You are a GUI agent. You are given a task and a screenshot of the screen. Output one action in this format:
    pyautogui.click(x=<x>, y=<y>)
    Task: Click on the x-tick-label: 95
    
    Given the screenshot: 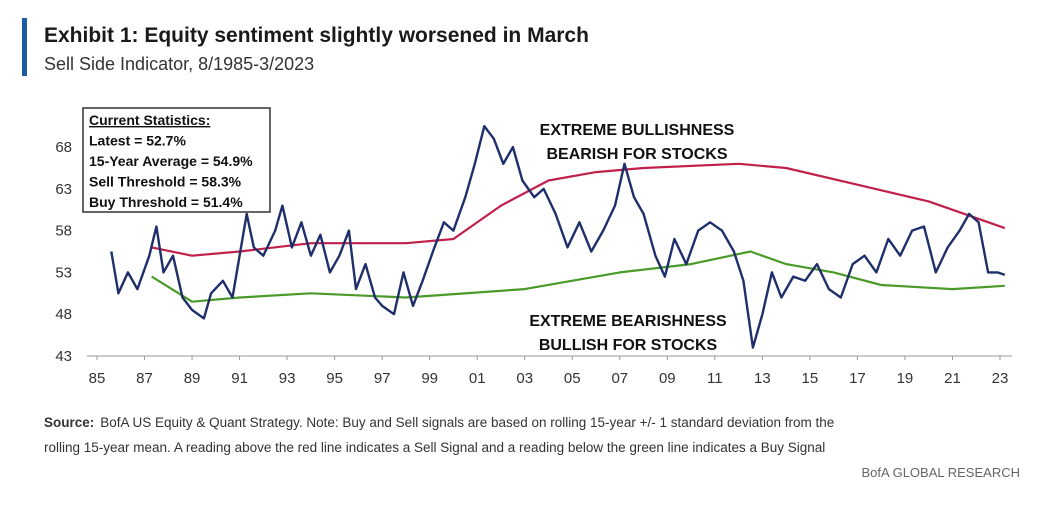 What is the action you would take?
    pyautogui.click(x=334, y=378)
    